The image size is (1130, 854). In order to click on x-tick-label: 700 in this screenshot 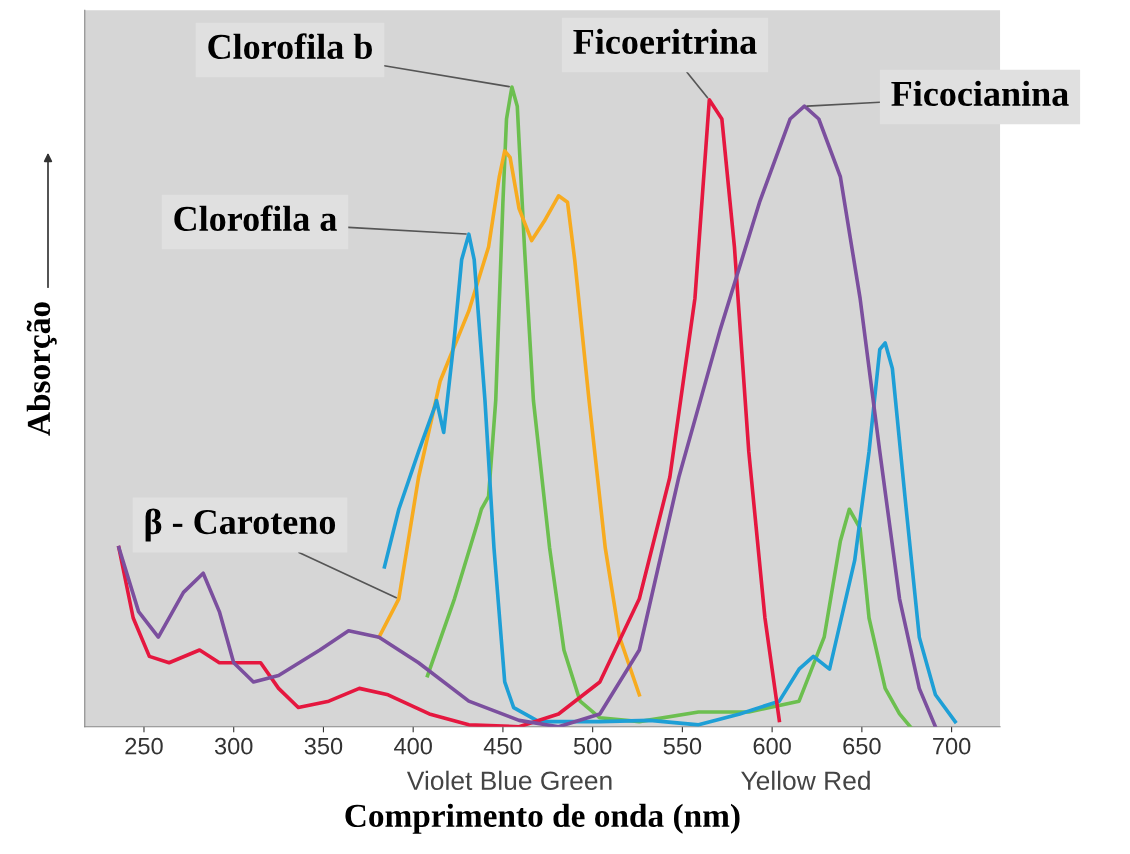, I will do `click(952, 746)`.